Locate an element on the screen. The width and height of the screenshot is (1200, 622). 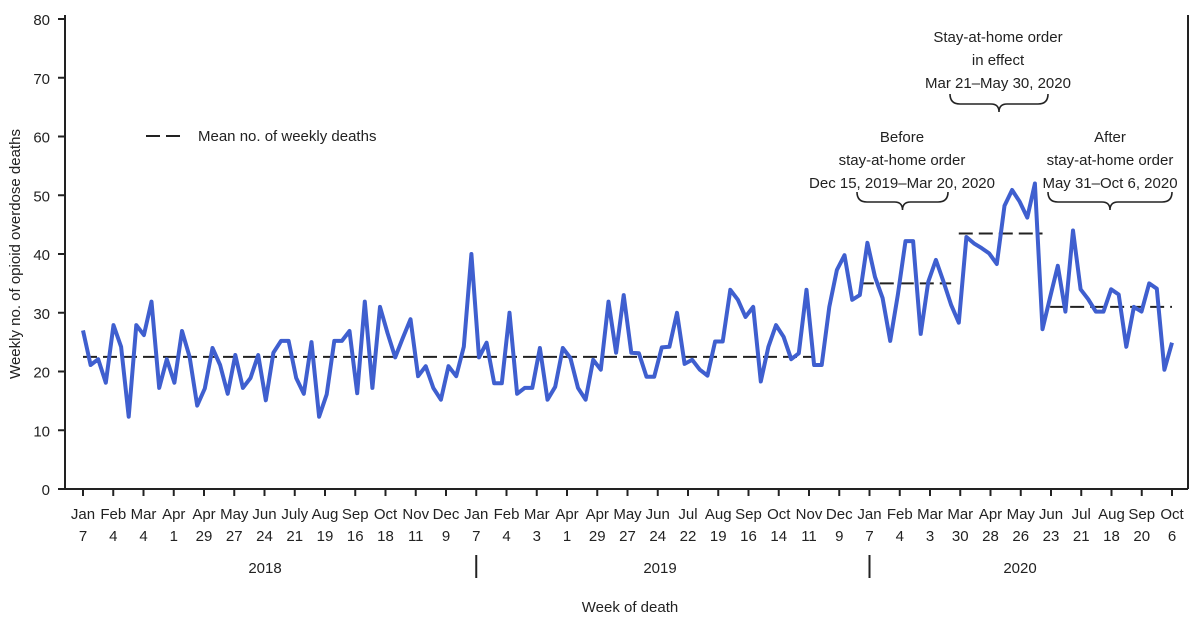
annotation-during-line: Mar 21–May 30, 2020 is located at coordinates (998, 83).